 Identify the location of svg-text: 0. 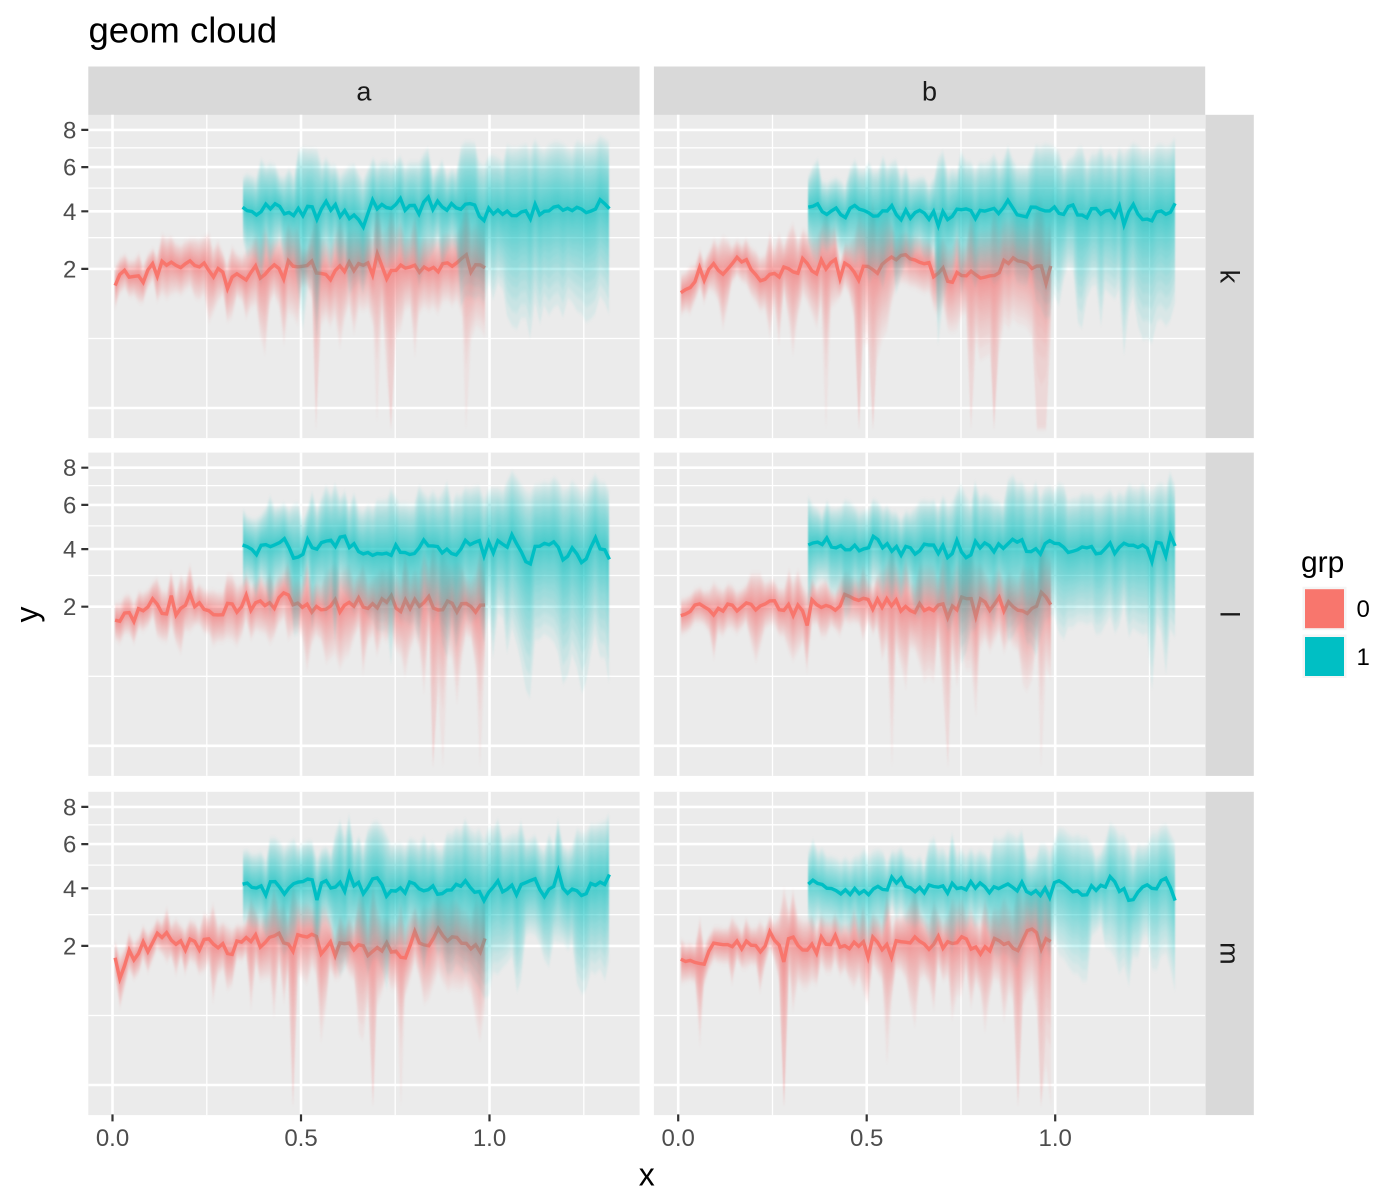
(1363, 609).